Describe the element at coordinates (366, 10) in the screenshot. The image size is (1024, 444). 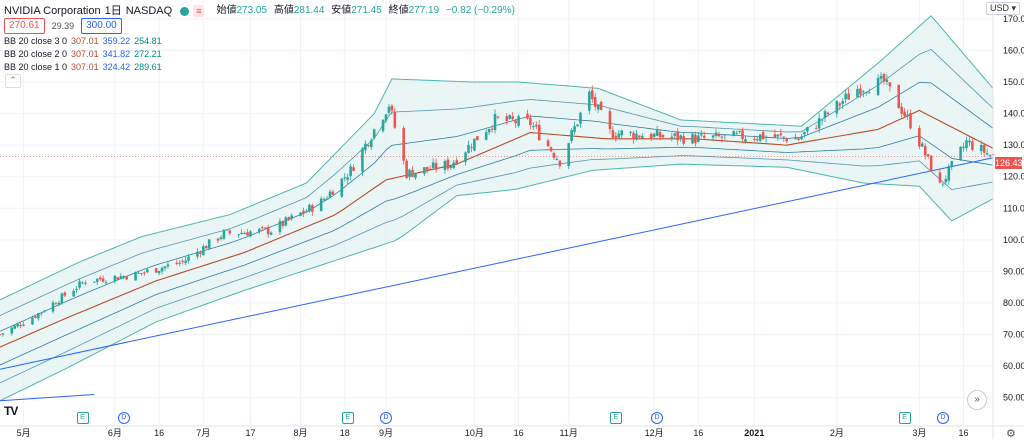
I see `low-value: 271.45` at that location.